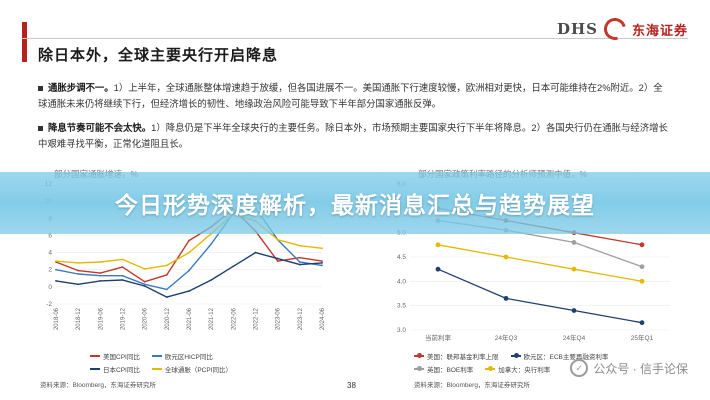 This screenshot has width=710, height=400. I want to click on x-tick-label: 2018-06, so click(57, 318).